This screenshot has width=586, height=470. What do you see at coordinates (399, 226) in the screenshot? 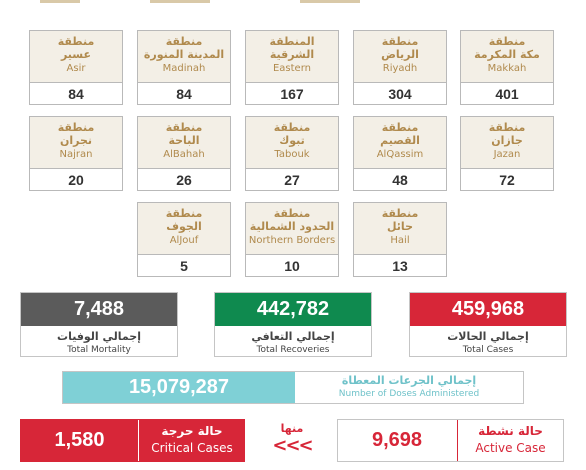
I see `region-name-ar: حائل` at bounding box center [399, 226].